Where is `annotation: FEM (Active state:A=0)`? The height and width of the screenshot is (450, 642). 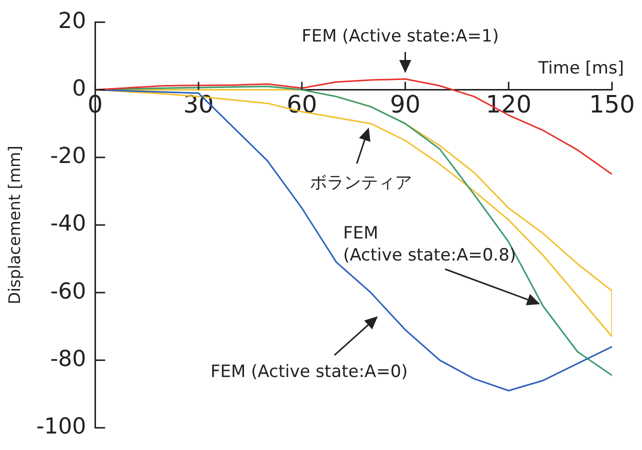 annotation: FEM (Active state:A=0) is located at coordinates (309, 372).